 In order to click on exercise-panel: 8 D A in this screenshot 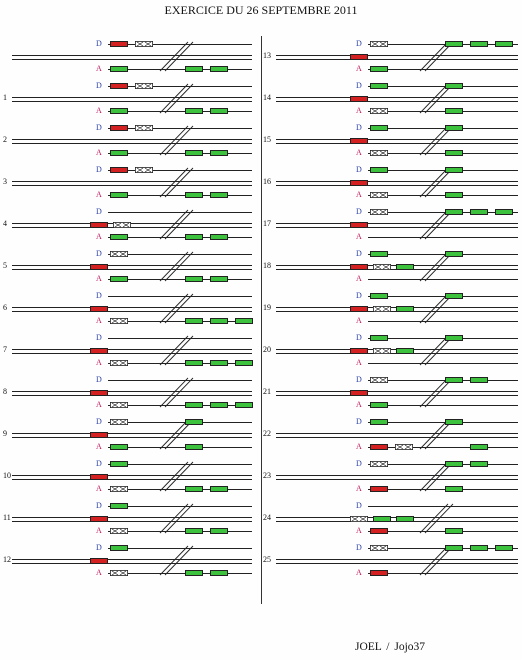, I will do `click(127, 394)`.